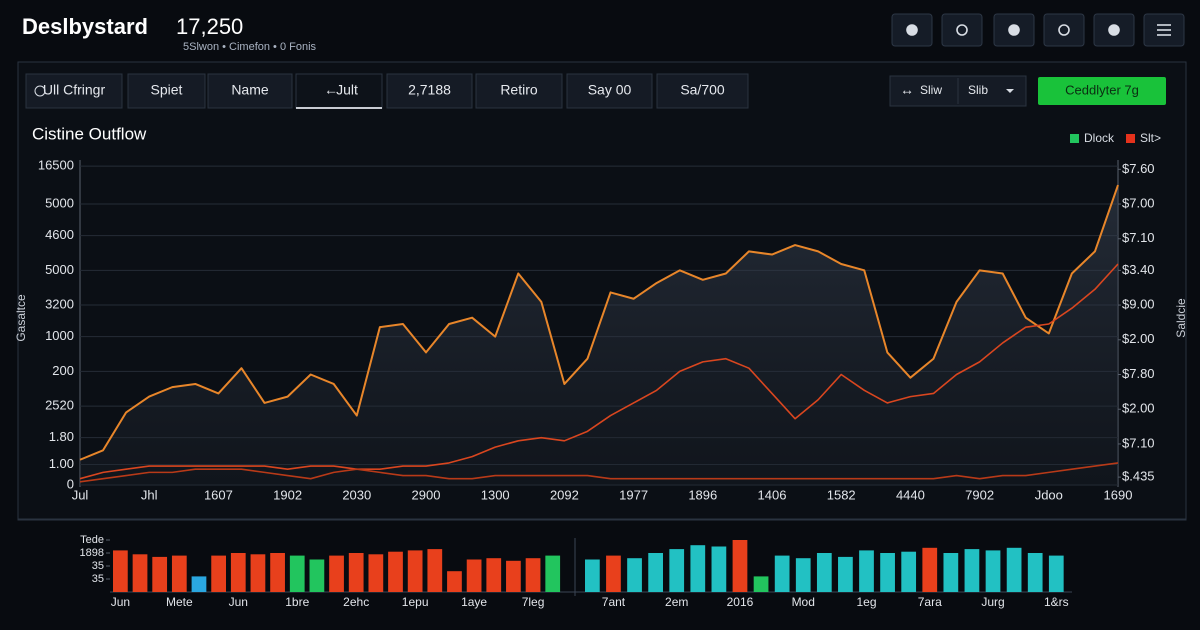 The height and width of the screenshot is (630, 1200). I want to click on tab-label: Name, so click(250, 90).